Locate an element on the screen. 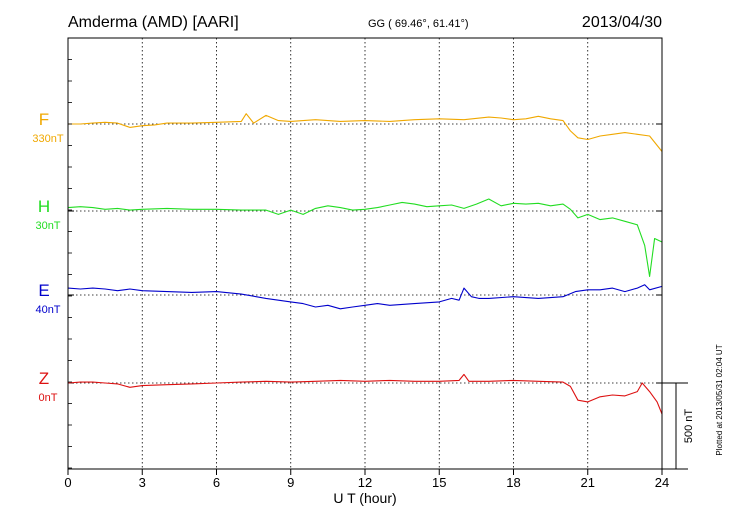 This screenshot has width=730, height=520. tick-label-x-24: 24 is located at coordinates (662, 482).